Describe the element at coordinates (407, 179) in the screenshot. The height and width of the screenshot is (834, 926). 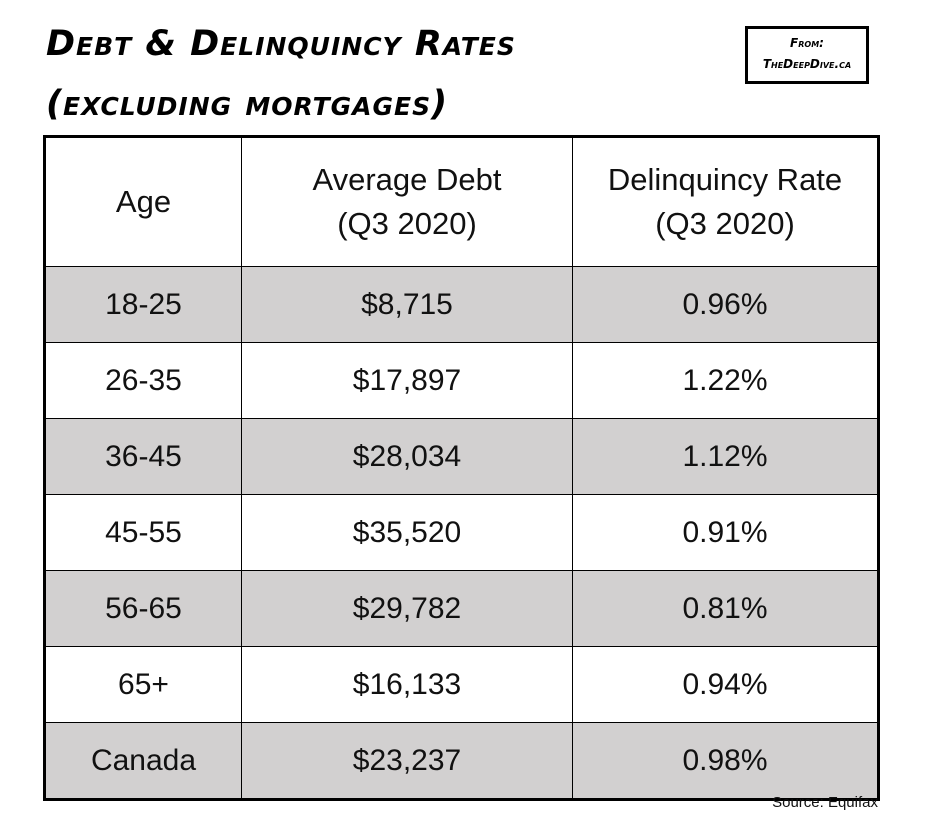
I see `header-average-debt-line-1: Average Debt` at that location.